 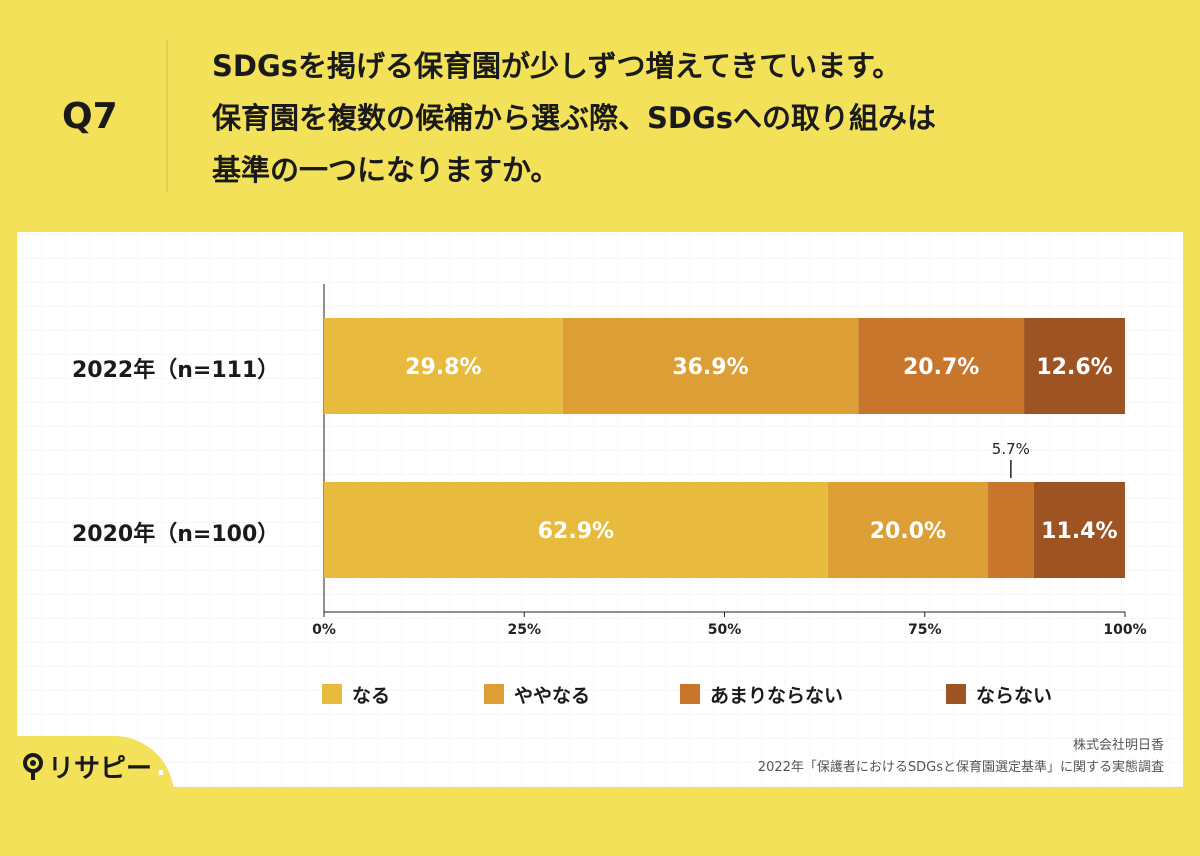 I want to click on question-number: Q7, so click(x=90, y=116).